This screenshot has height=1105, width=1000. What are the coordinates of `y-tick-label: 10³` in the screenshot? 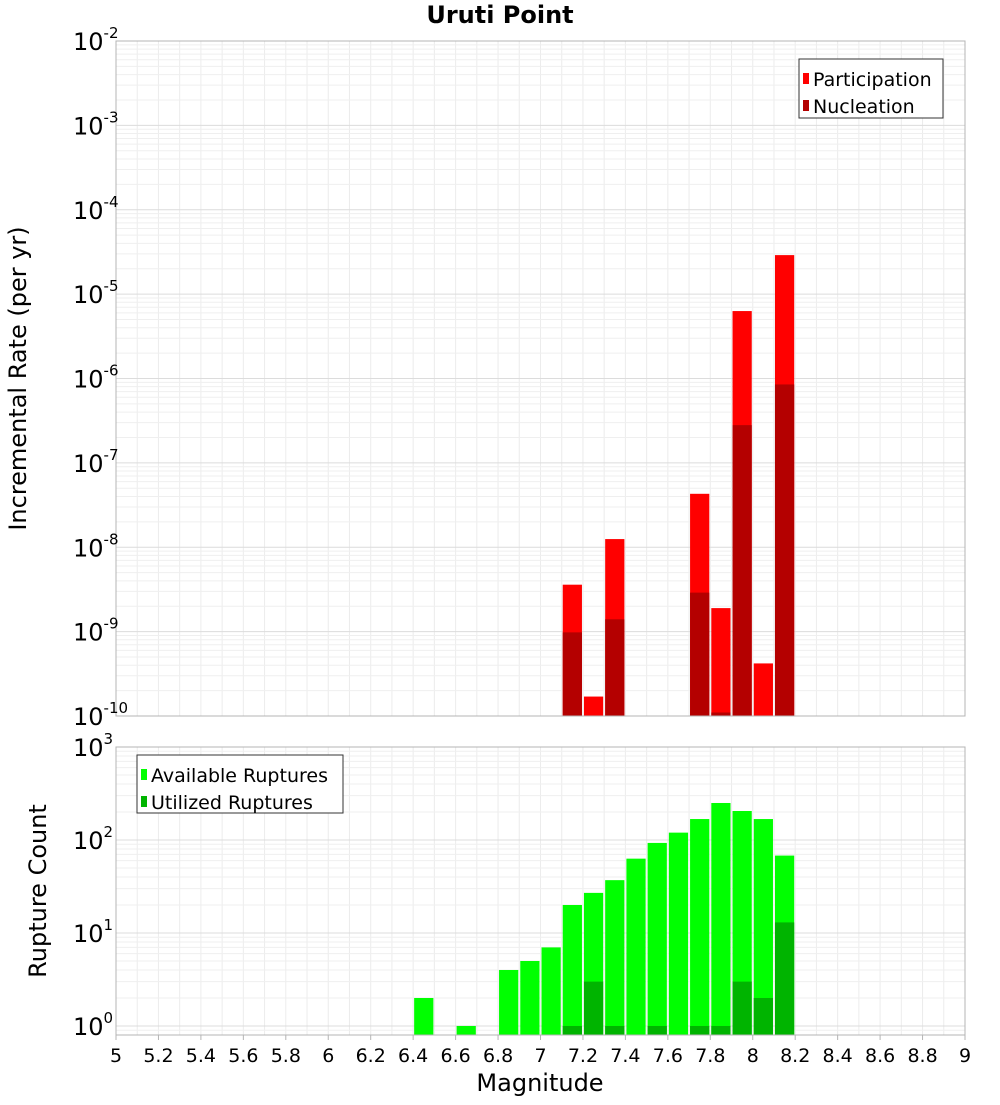 It's located at (93, 746).